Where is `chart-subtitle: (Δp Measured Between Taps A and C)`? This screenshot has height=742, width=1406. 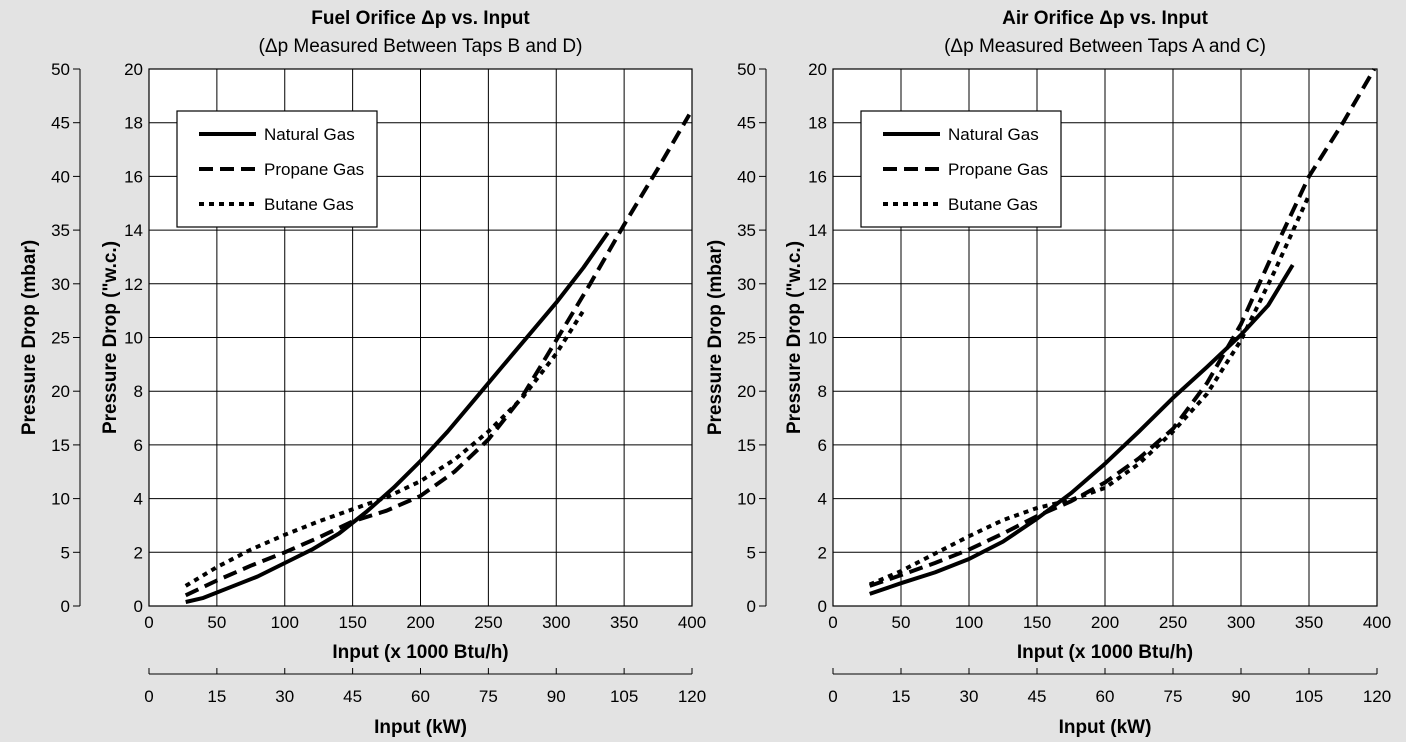
chart-subtitle: (Δp Measured Between Taps A and C) is located at coordinates (1105, 46).